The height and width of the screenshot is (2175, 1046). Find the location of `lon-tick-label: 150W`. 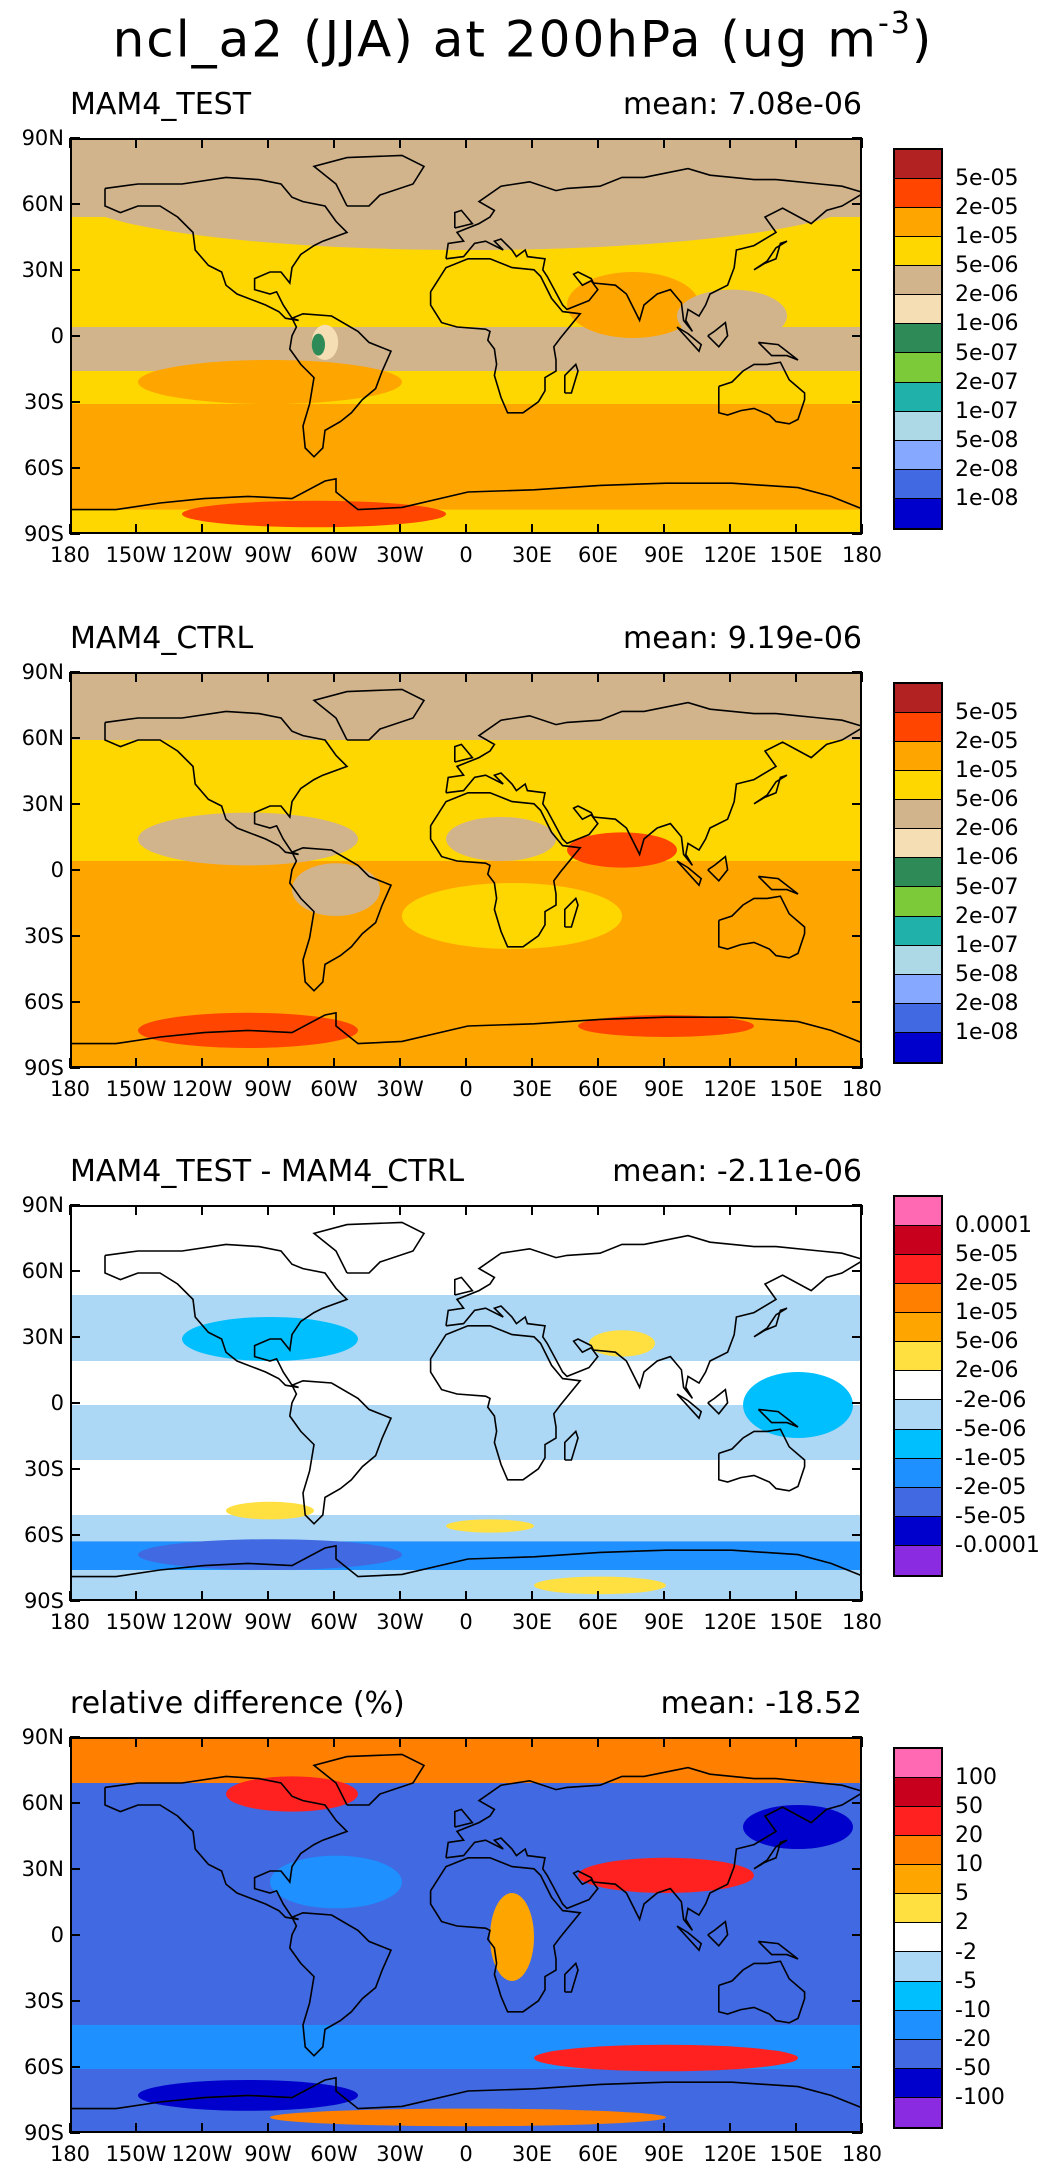

lon-tick-label: 150W is located at coordinates (136, 555).